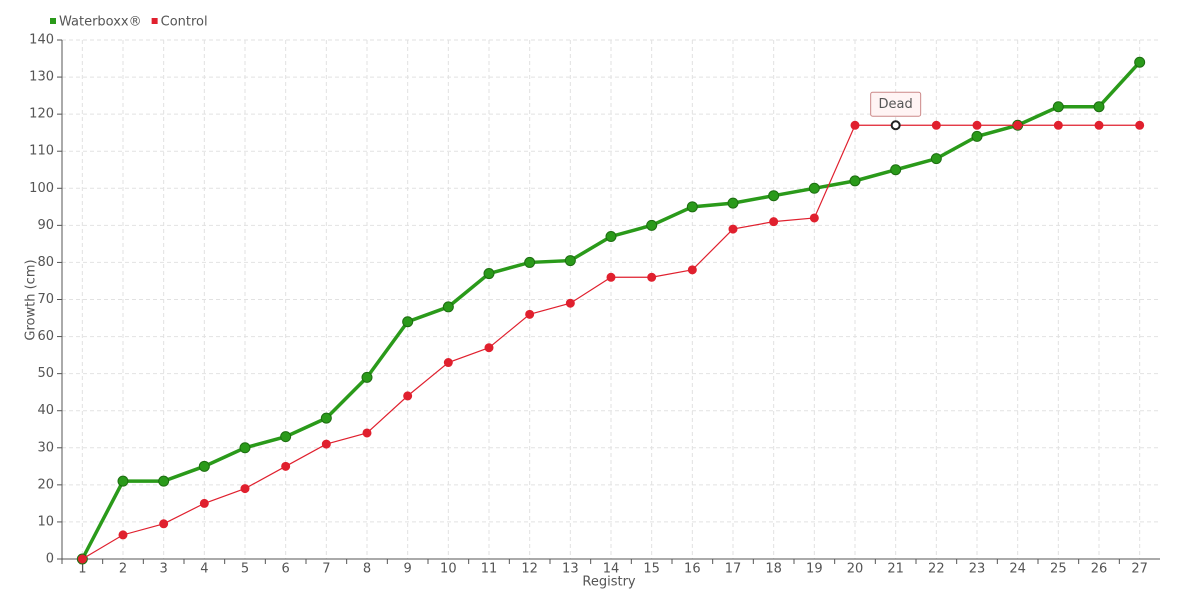 The image size is (1180, 600). Describe the element at coordinates (41, 188) in the screenshot. I see `y-tick-label: 100` at that location.